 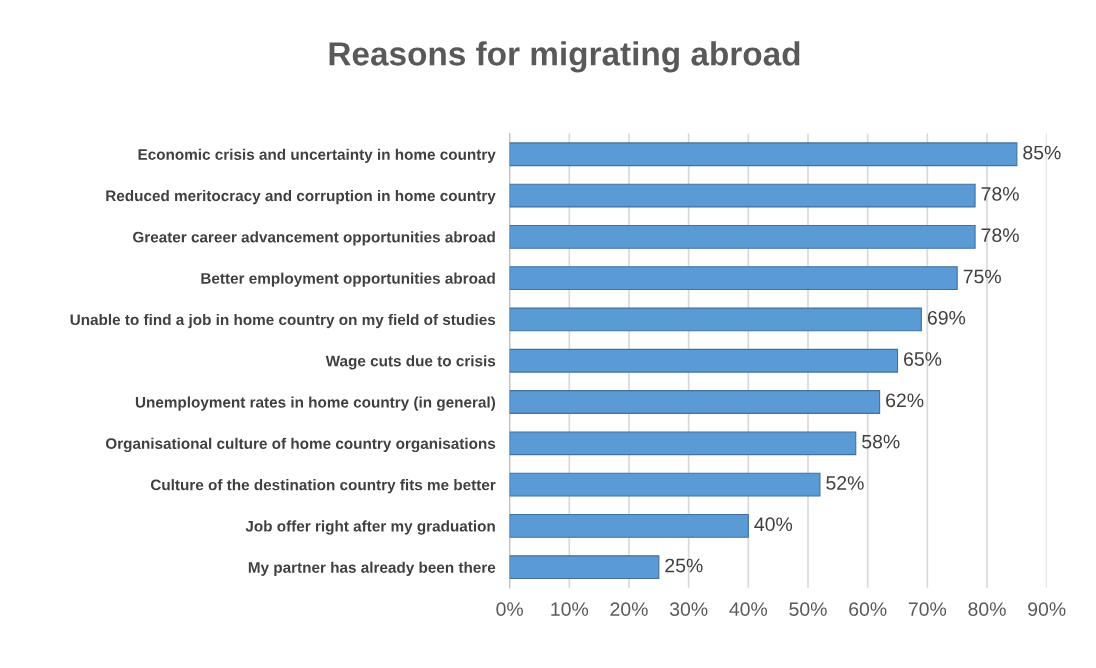 I want to click on x-tick-label: 30%, so click(x=688, y=609).